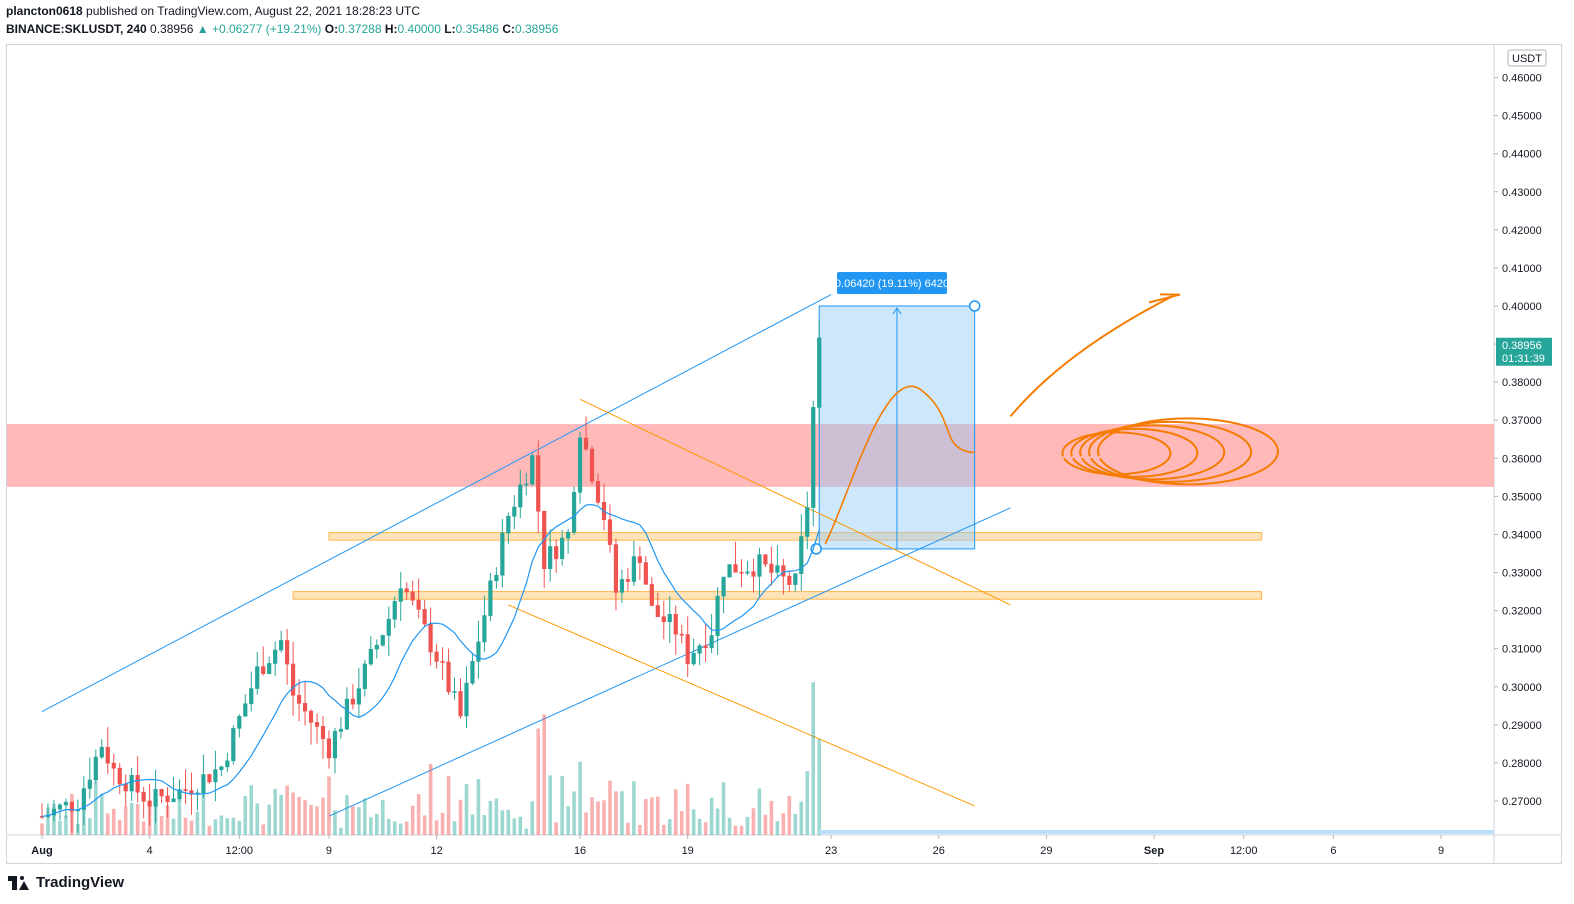 The height and width of the screenshot is (904, 1574). I want to click on hand-drawn-arrow, so click(1091, 356).